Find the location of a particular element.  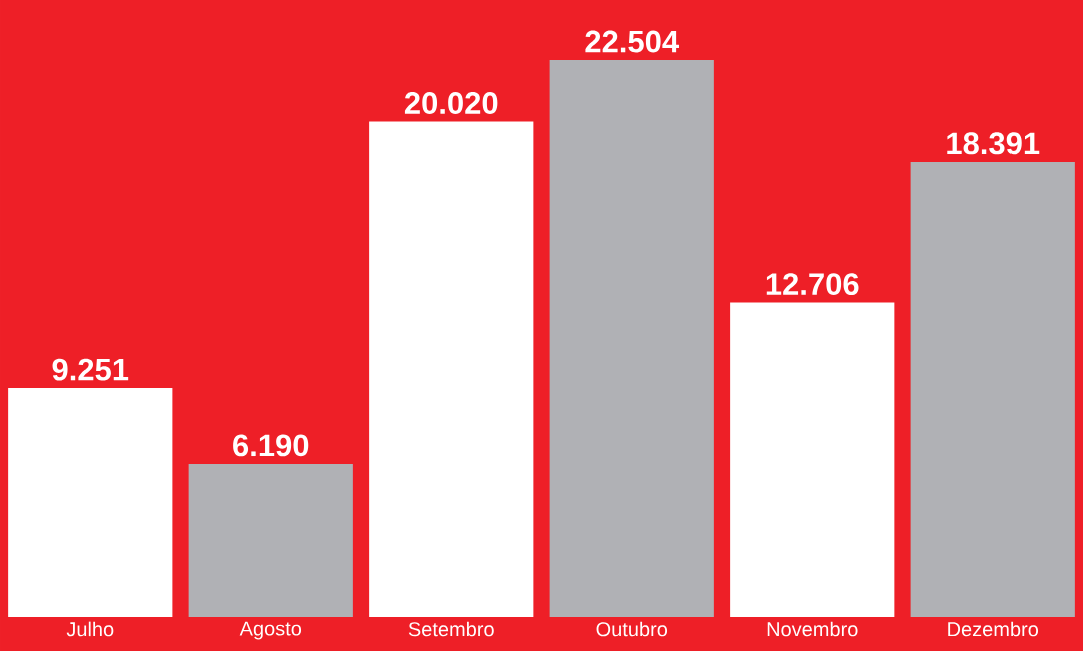

data-label: 12.706 is located at coordinates (812, 284).